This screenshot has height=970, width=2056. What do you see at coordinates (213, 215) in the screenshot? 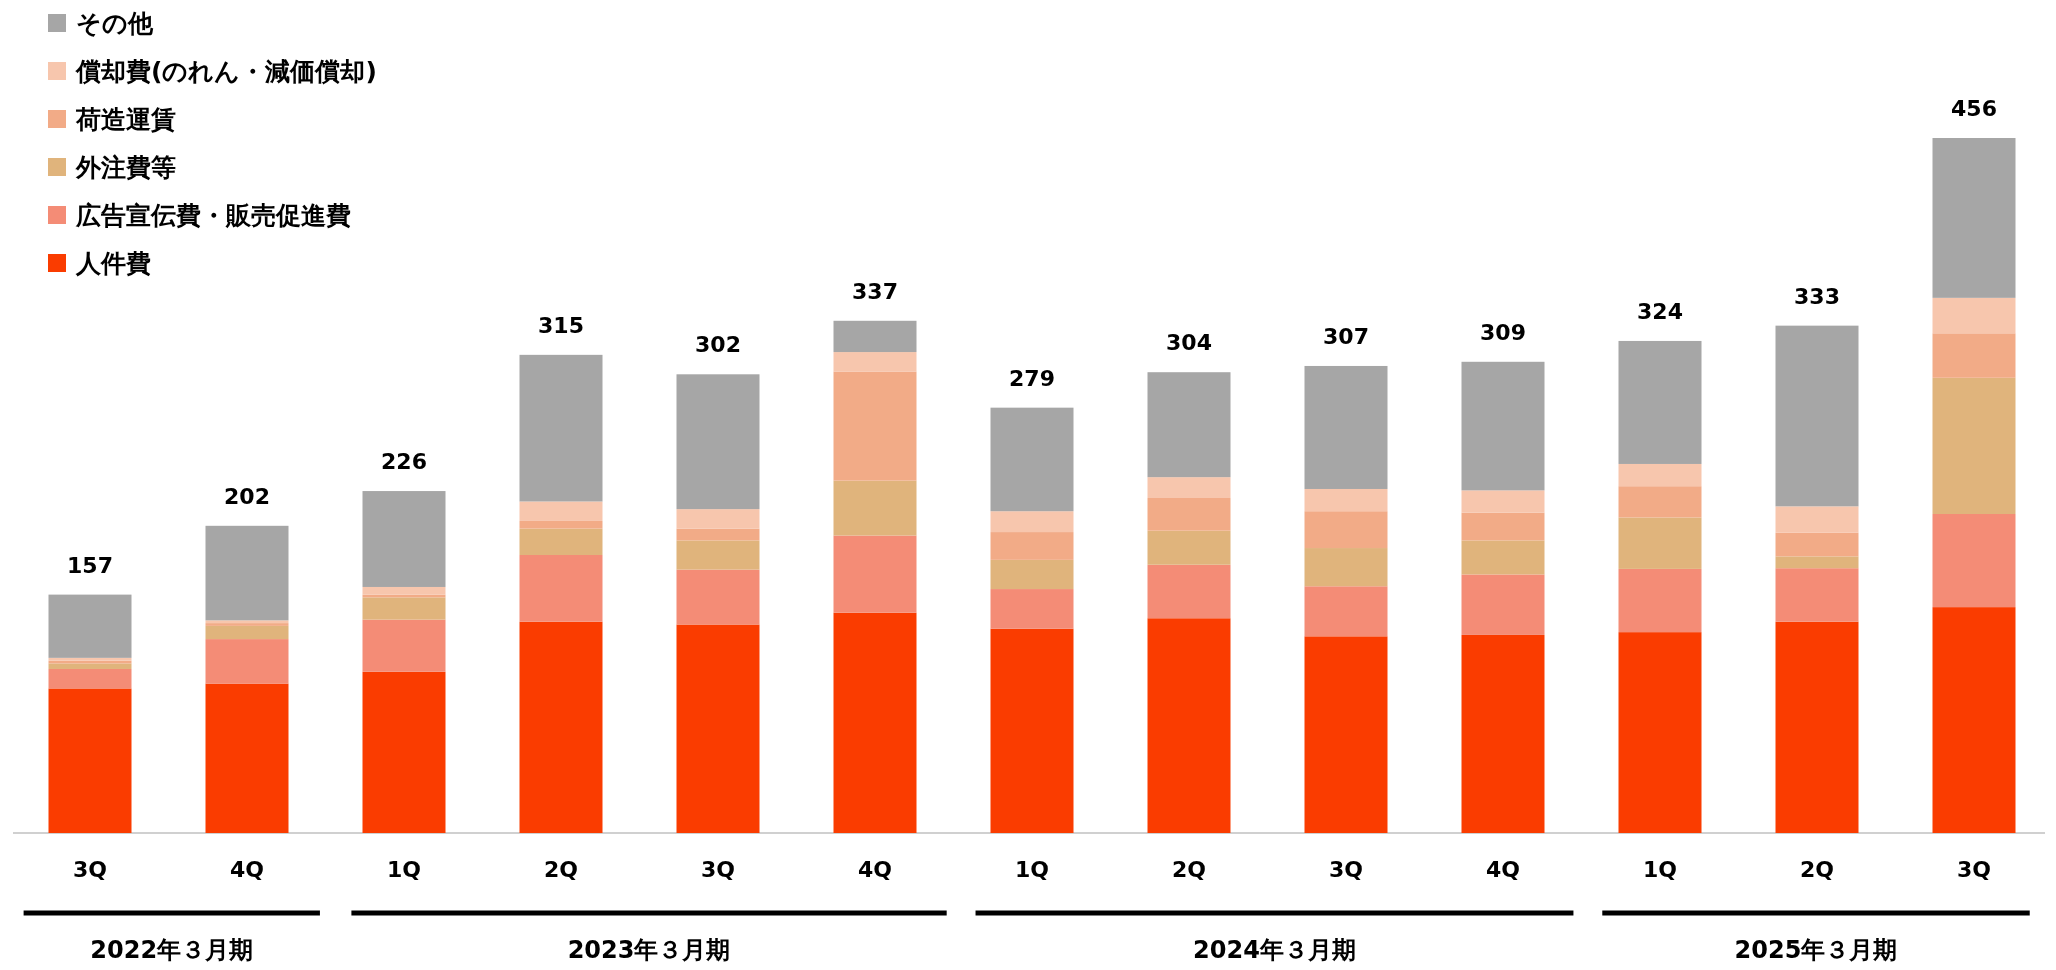
I see `legend-label: 広告宣伝費・販売促進費` at bounding box center [213, 215].